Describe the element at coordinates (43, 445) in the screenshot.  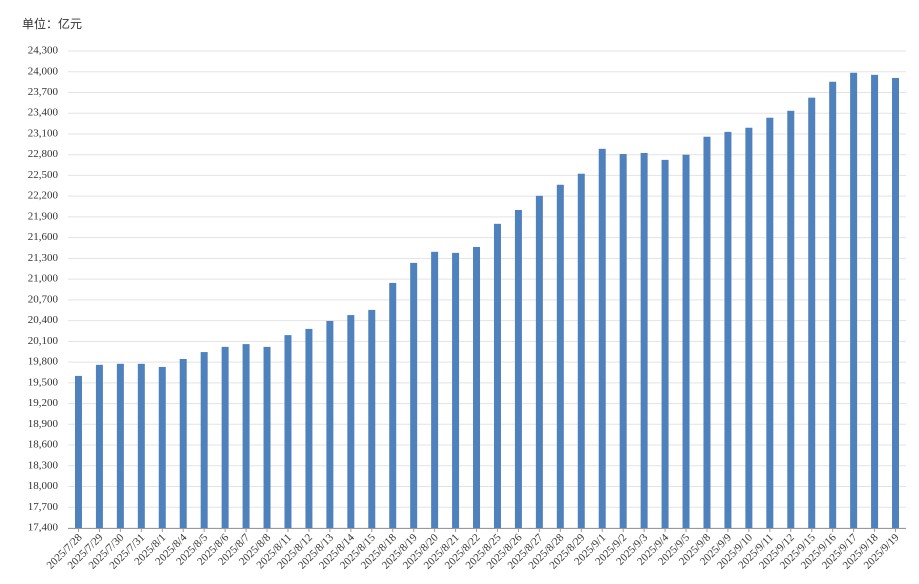
I see `y-tick-label: 18,600` at that location.